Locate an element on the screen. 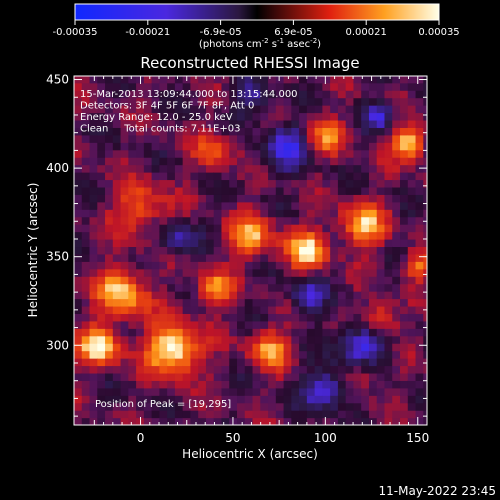 This screenshot has height=500, width=500. colorbar-tick-label: -6.9e-05 is located at coordinates (221, 32).